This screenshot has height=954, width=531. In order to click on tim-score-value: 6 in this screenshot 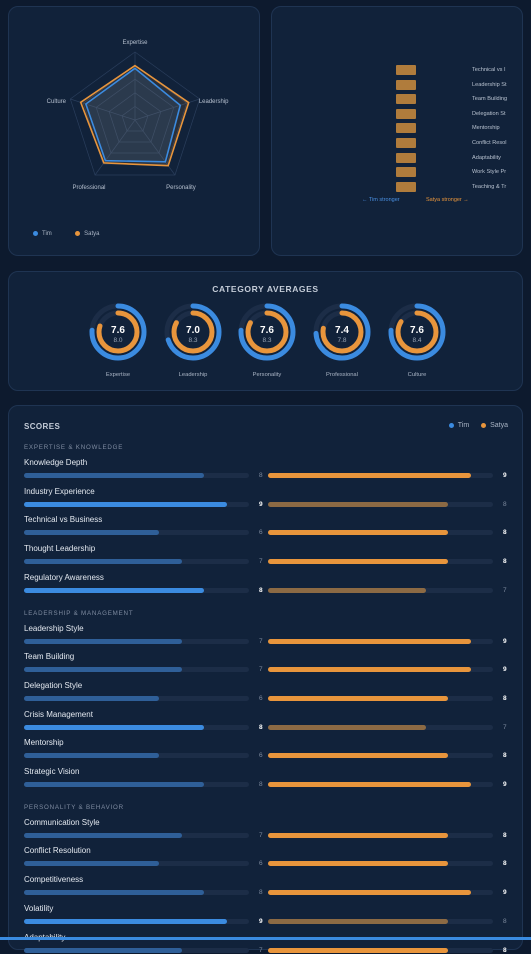, I will do `click(261, 864)`.